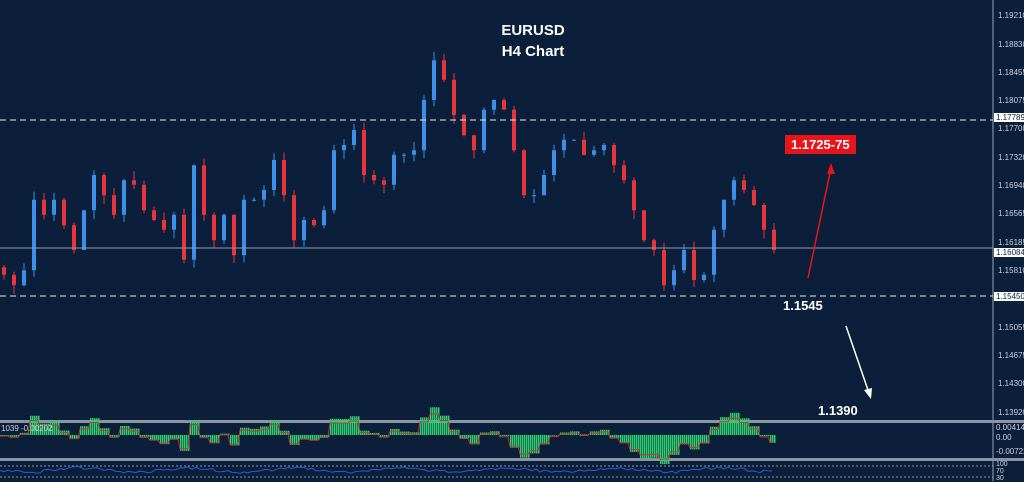 The image size is (1024, 482). Describe the element at coordinates (386, 470) in the screenshot. I see `oscillator-line` at that location.